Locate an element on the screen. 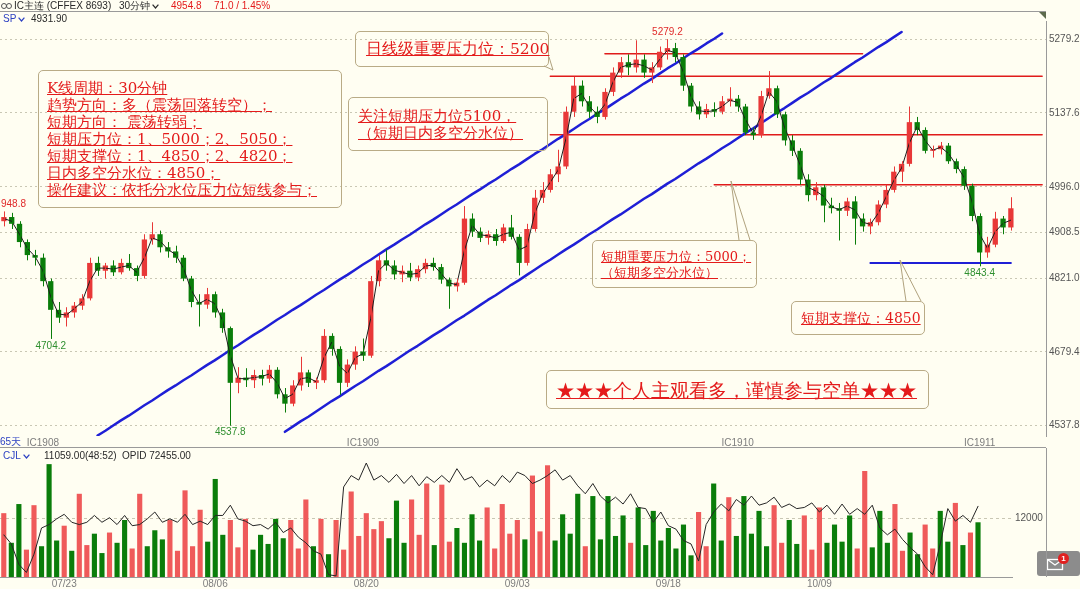 This screenshot has height=589, width=1080. x-tick-label: 07/23 is located at coordinates (64, 583).